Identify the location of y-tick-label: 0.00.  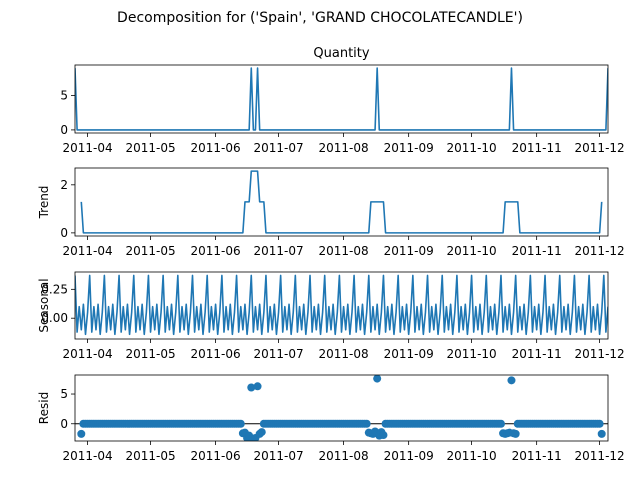
(54, 318).